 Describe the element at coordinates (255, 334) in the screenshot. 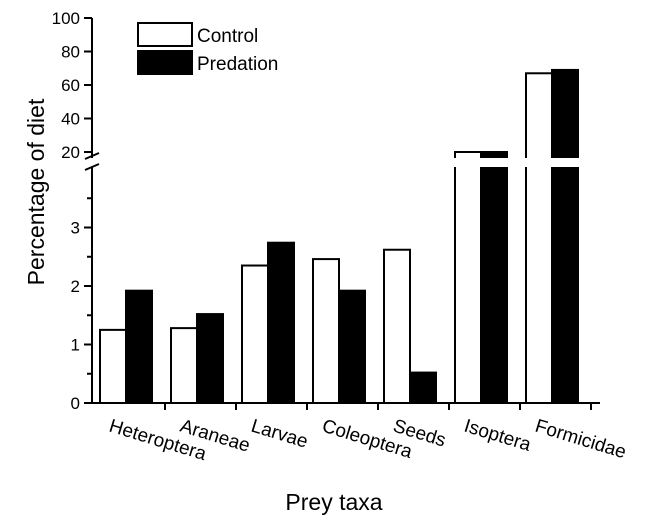

I see `bar-control-larvae` at that location.